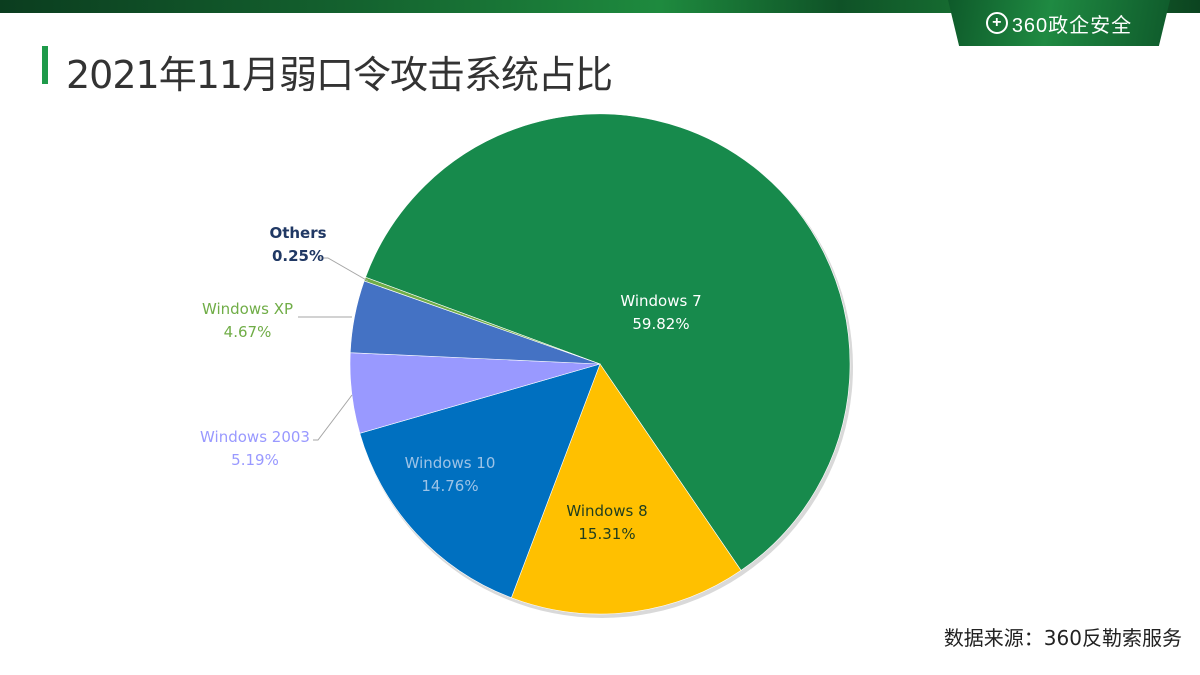  Describe the element at coordinates (255, 437) in the screenshot. I see `label-name: Windows 2003` at that location.